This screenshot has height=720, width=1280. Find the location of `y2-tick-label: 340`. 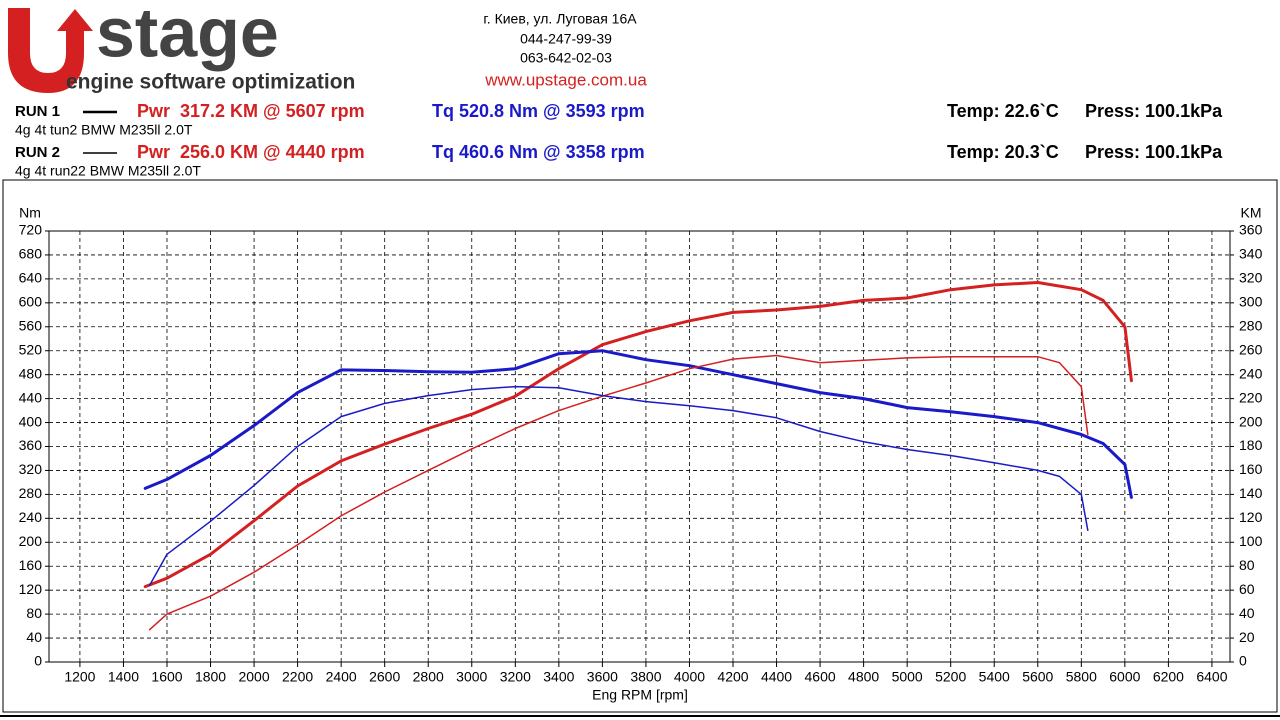

y2-tick-label: 340 is located at coordinates (1251, 254).